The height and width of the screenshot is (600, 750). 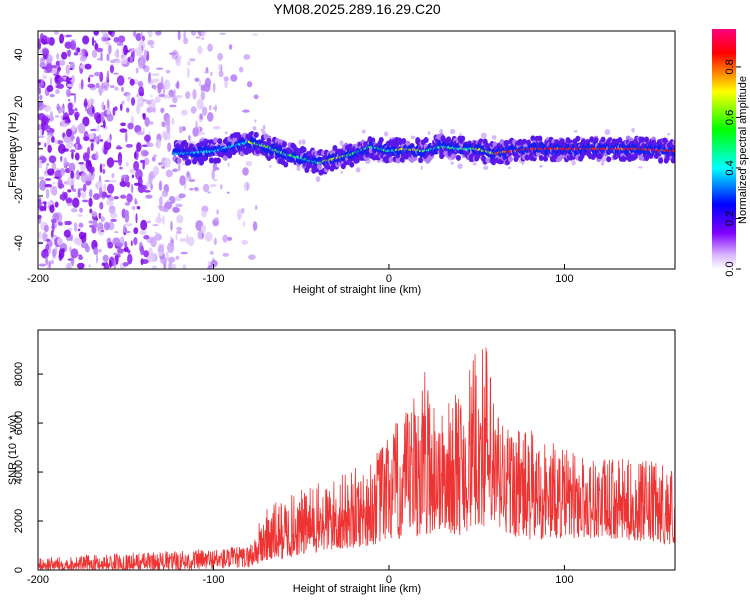 I want to click on snr-y-tick-label: 0, so click(x=19, y=570).